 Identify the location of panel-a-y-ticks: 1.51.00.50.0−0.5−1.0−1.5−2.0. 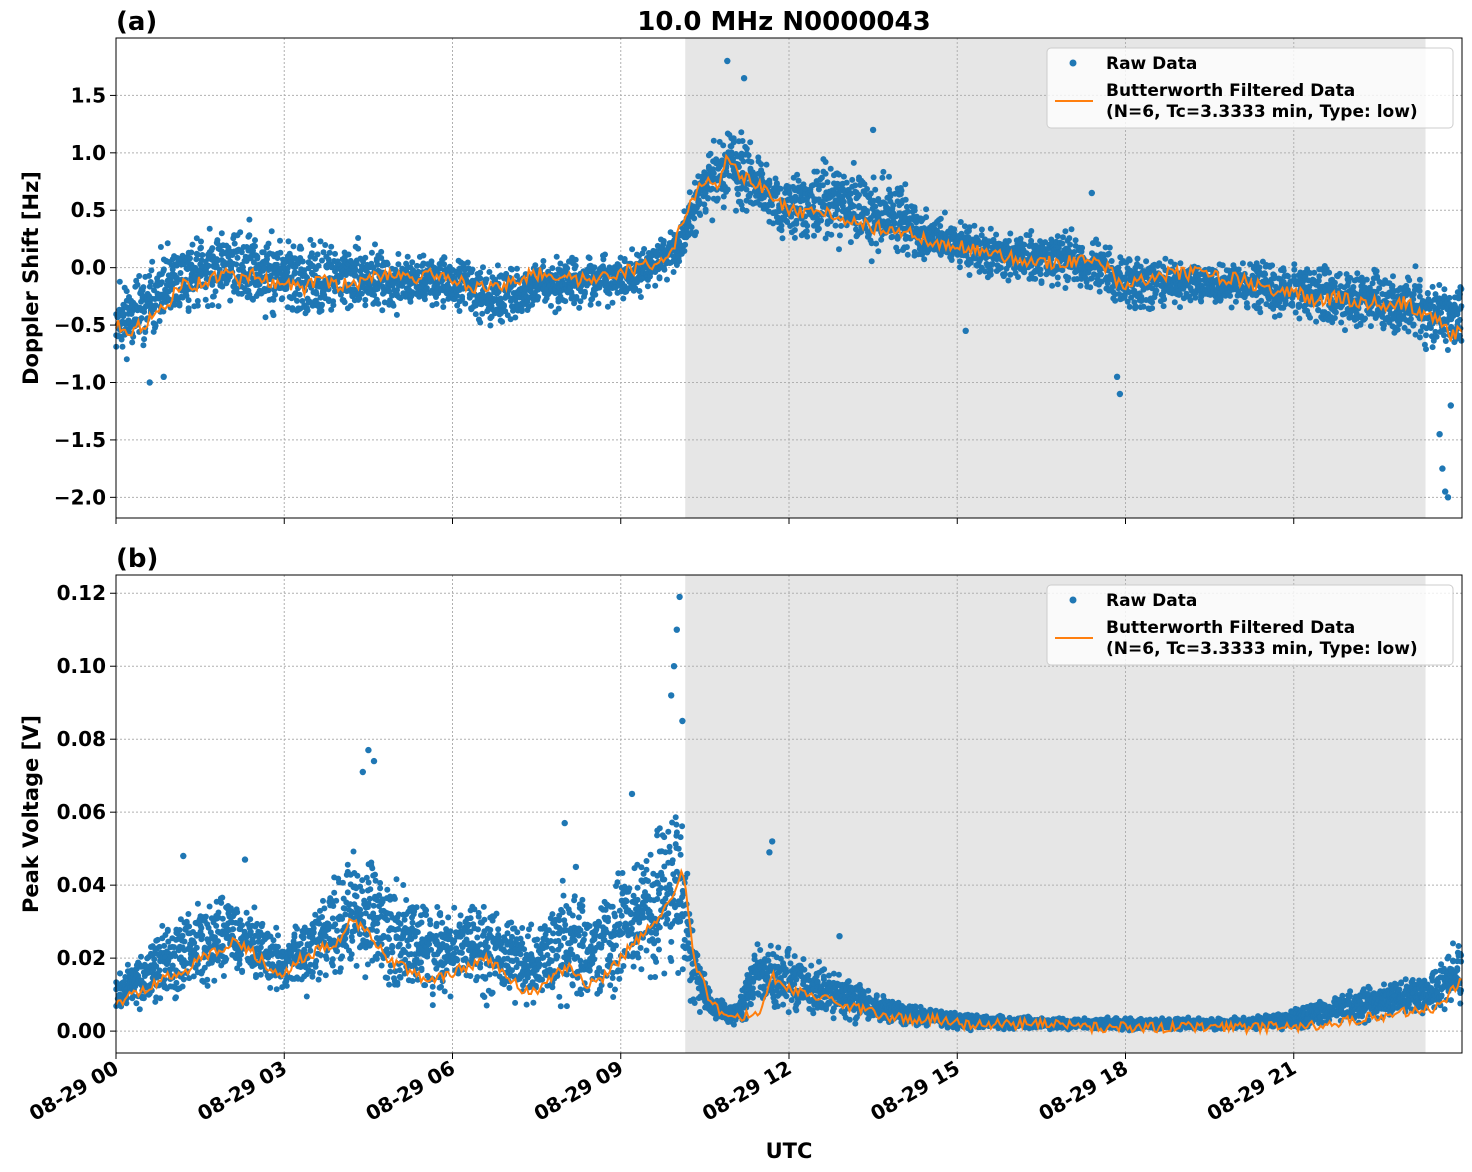
(85, 296).